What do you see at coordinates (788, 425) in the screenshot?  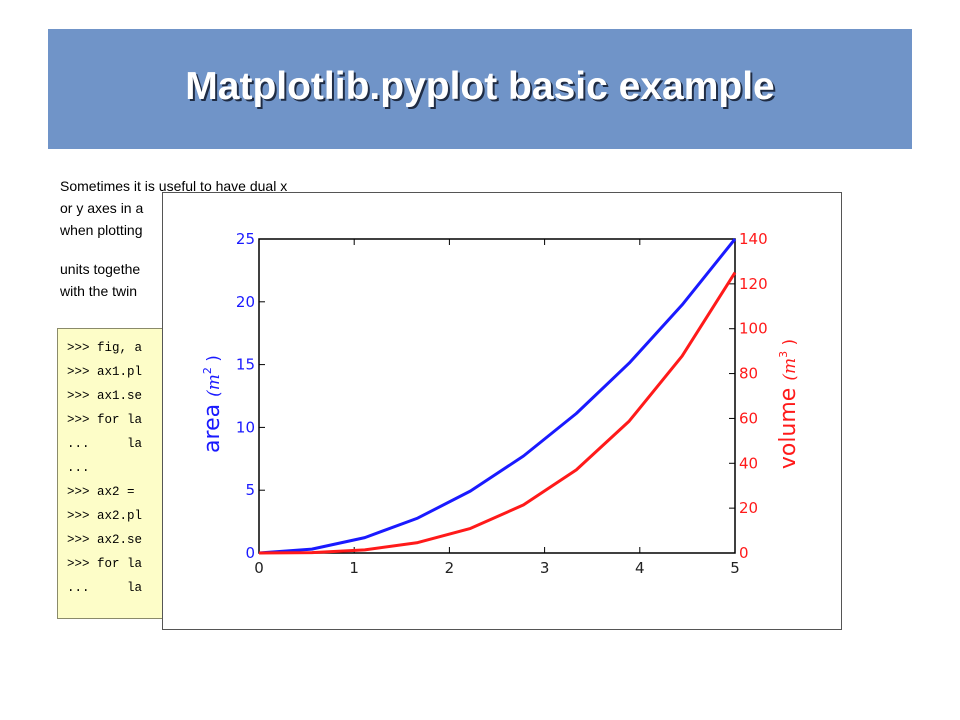 I see `right-y-axis-label-text: volume` at bounding box center [788, 425].